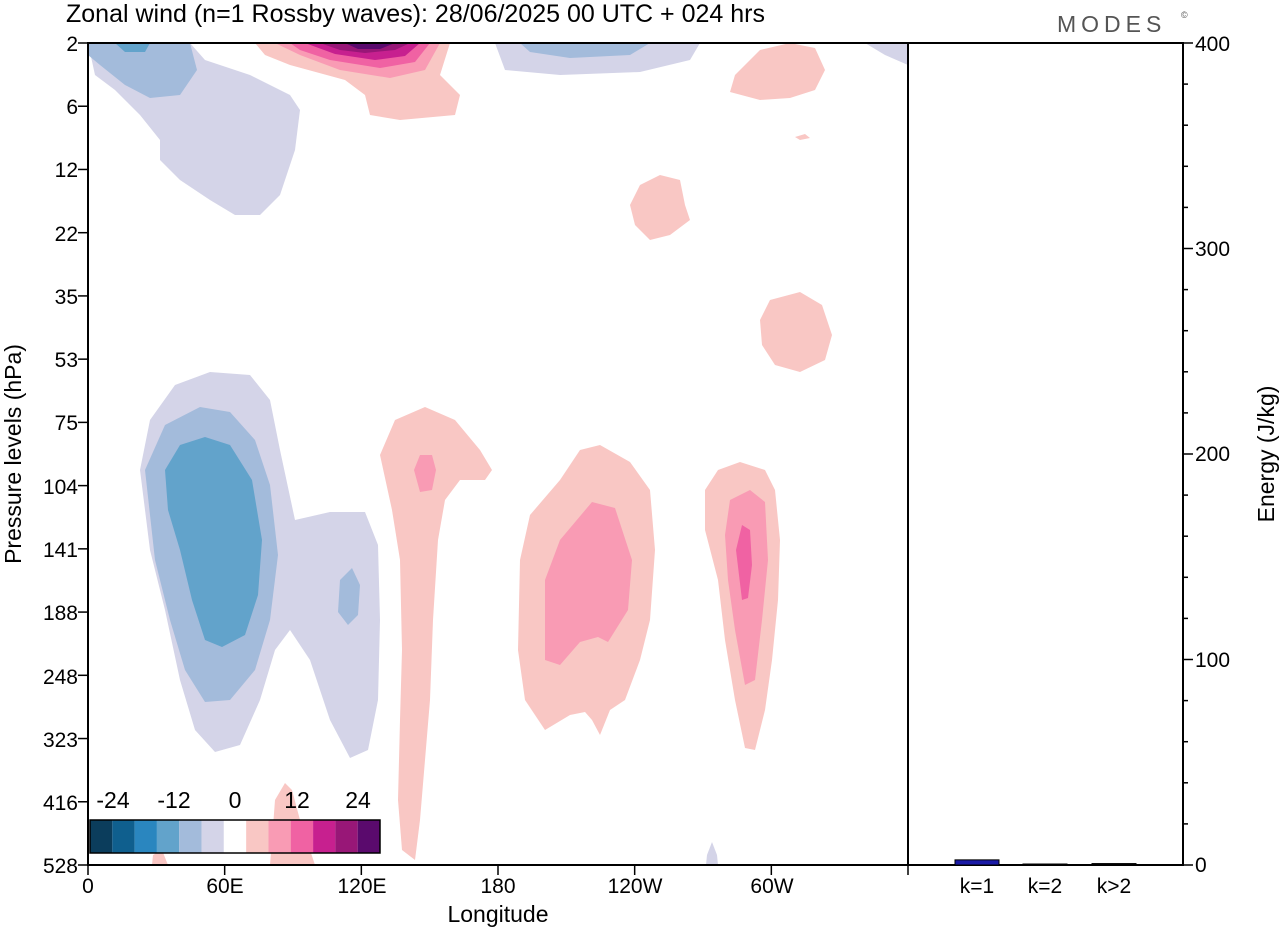 The width and height of the screenshot is (1280, 930). I want to click on energy-category-label: k>2, so click(1114, 886).